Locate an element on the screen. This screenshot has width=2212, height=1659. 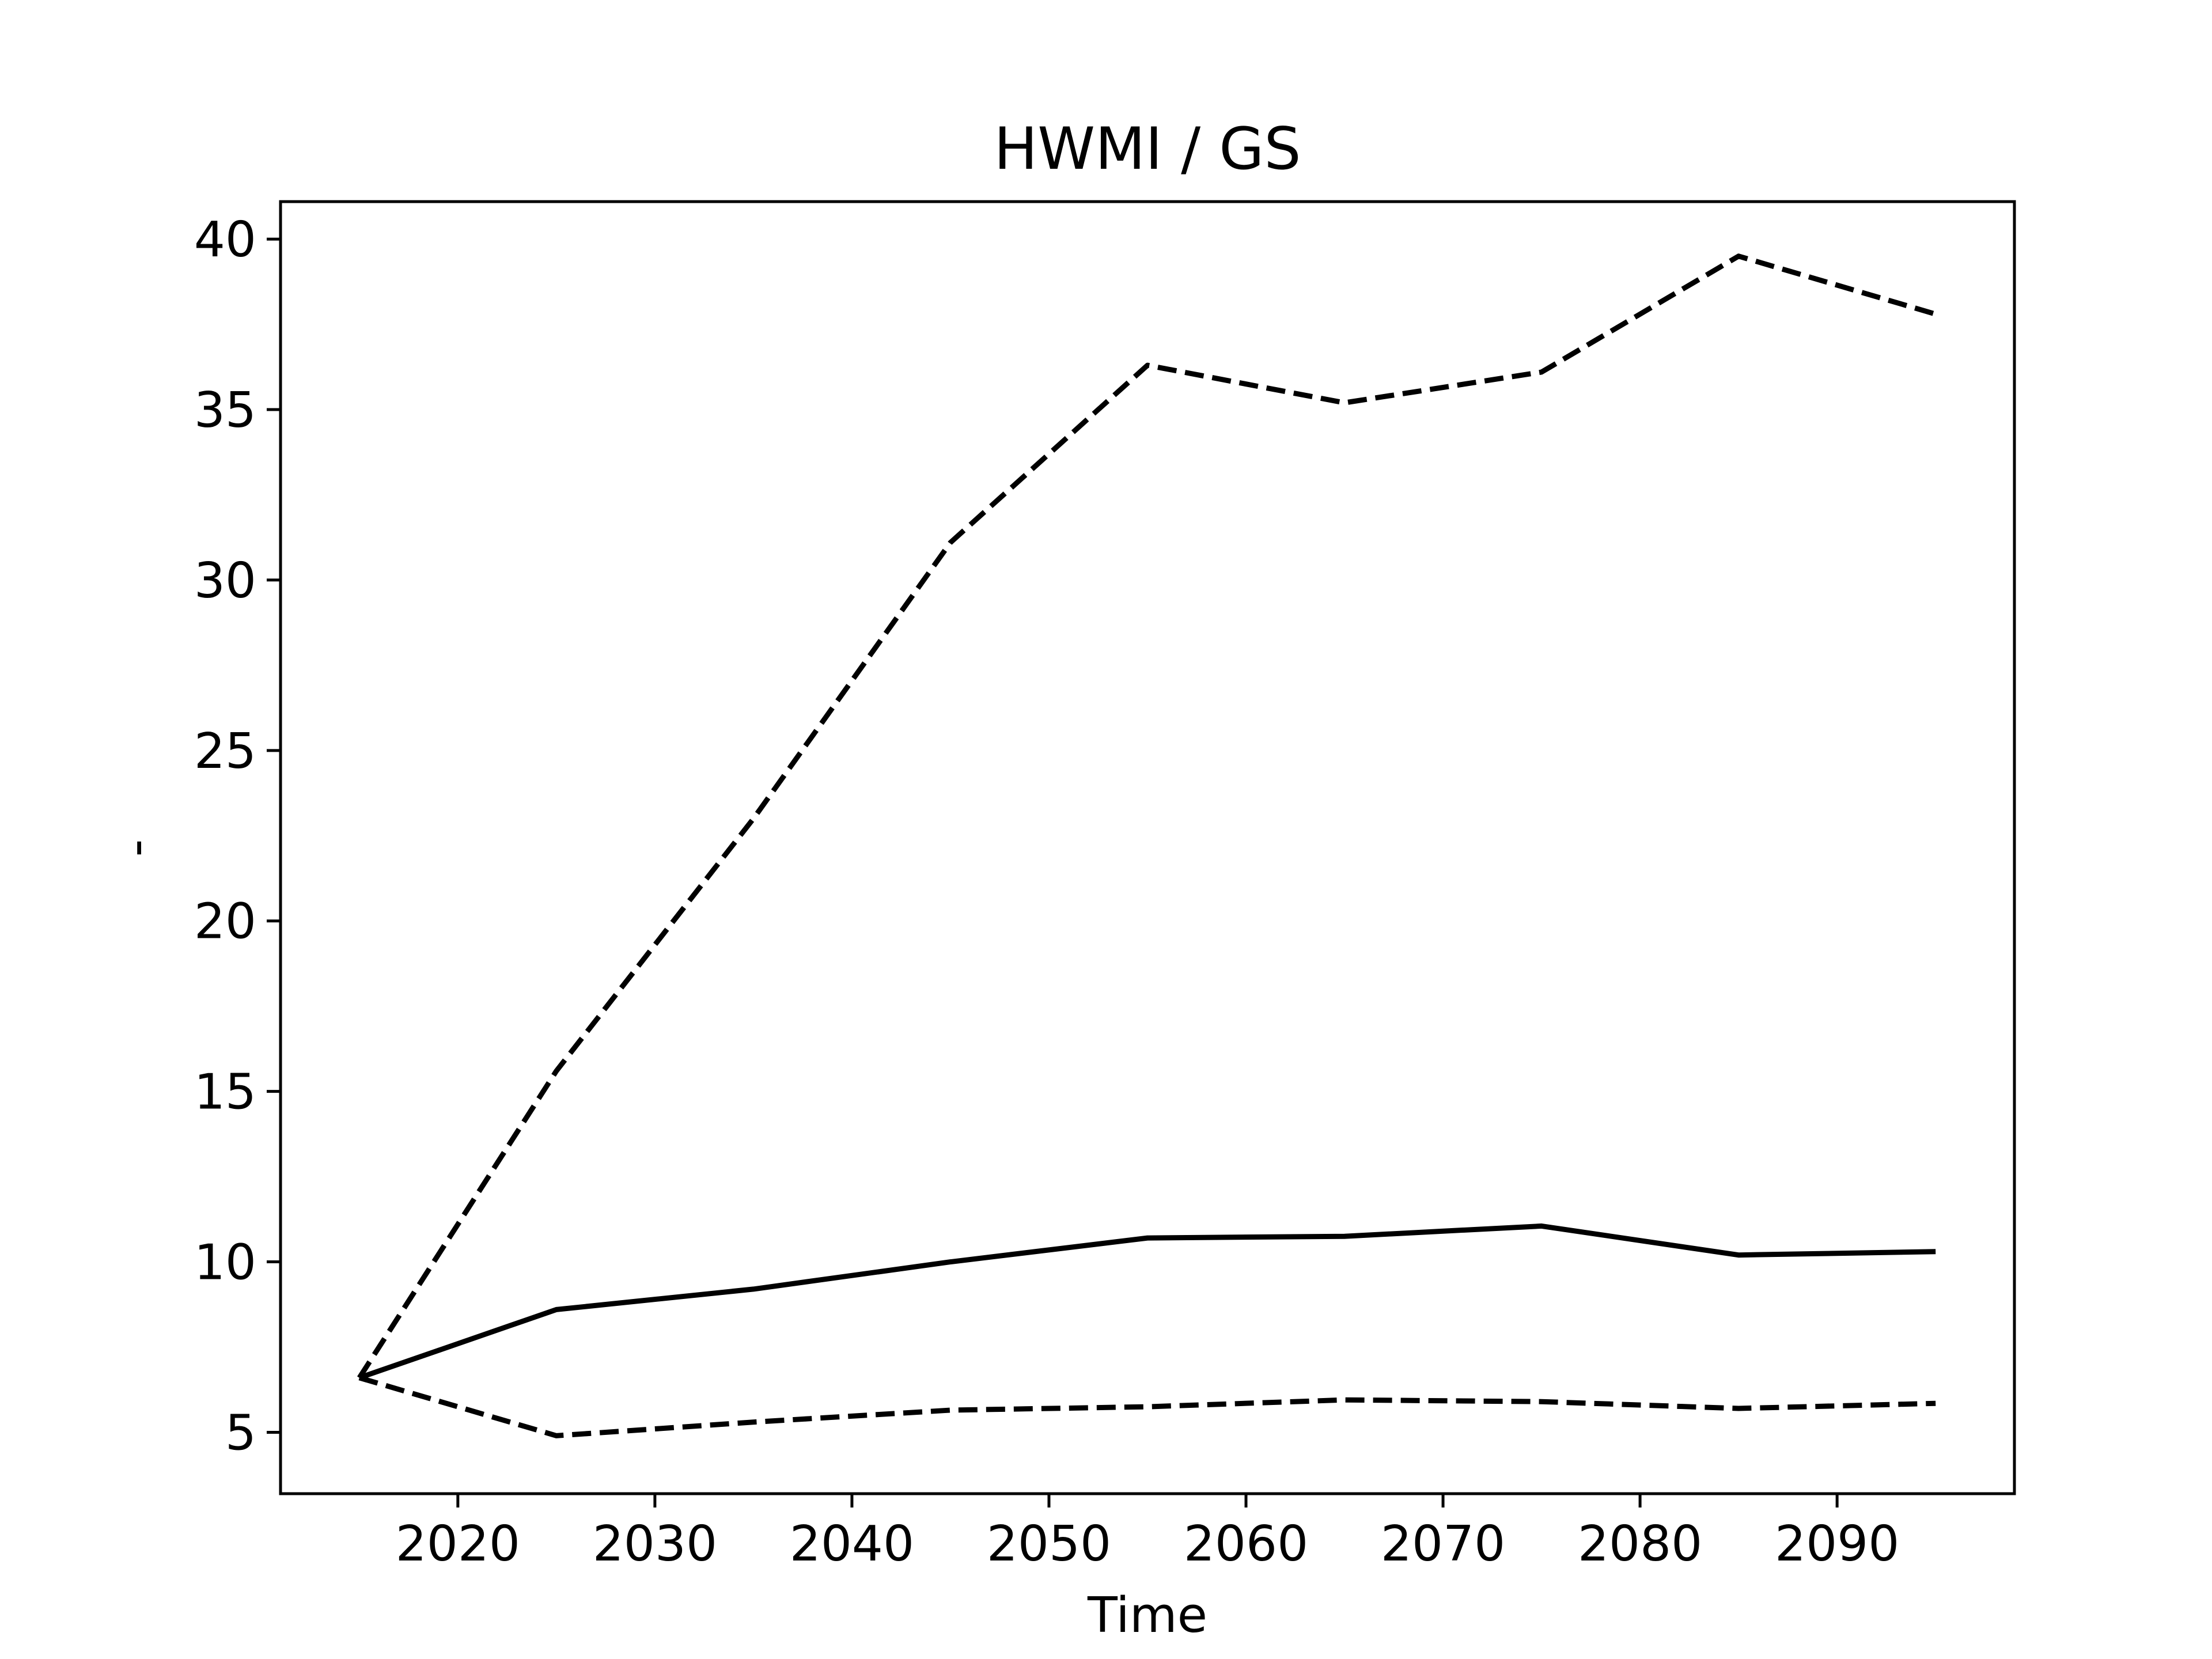
x-tick-label: 2020 is located at coordinates (458, 1544).